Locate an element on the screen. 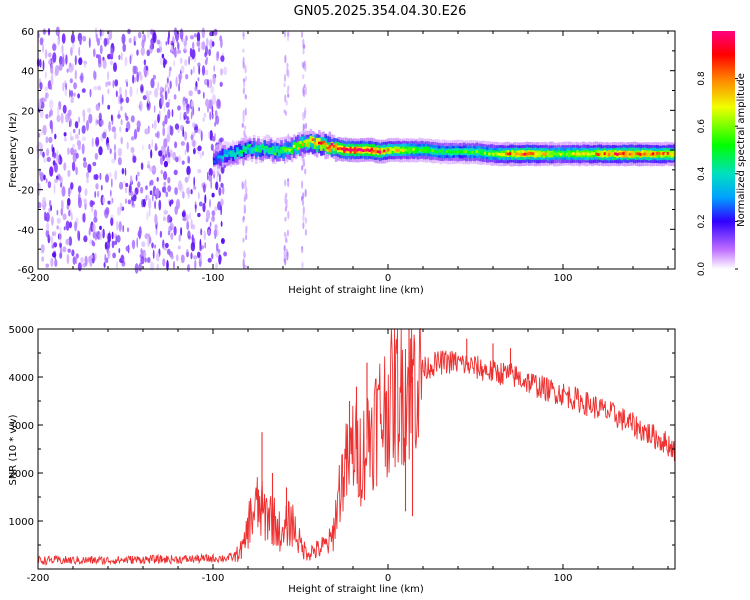 This screenshot has height=600, width=750. x-tick-label: -100 is located at coordinates (213, 578).